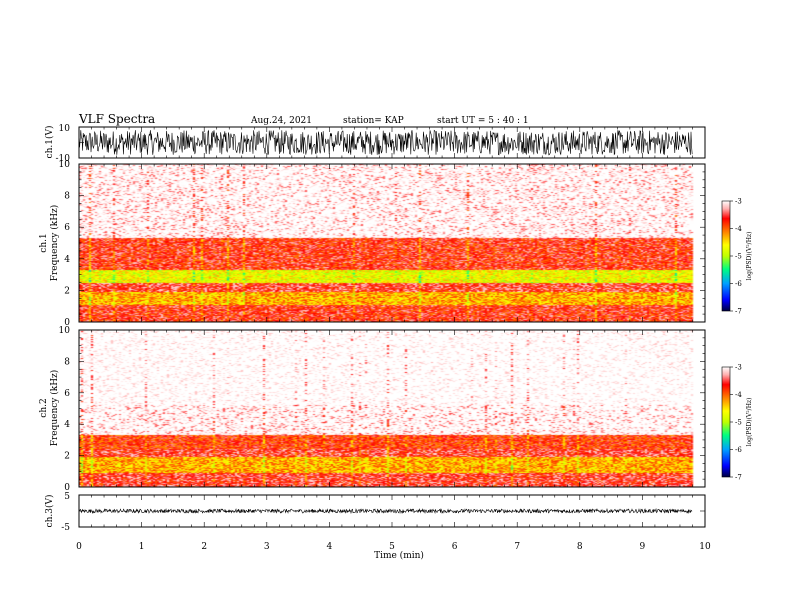 The height and width of the screenshot is (612, 792). What do you see at coordinates (204, 547) in the screenshot?
I see `x-tick-label: 2` at bounding box center [204, 547].